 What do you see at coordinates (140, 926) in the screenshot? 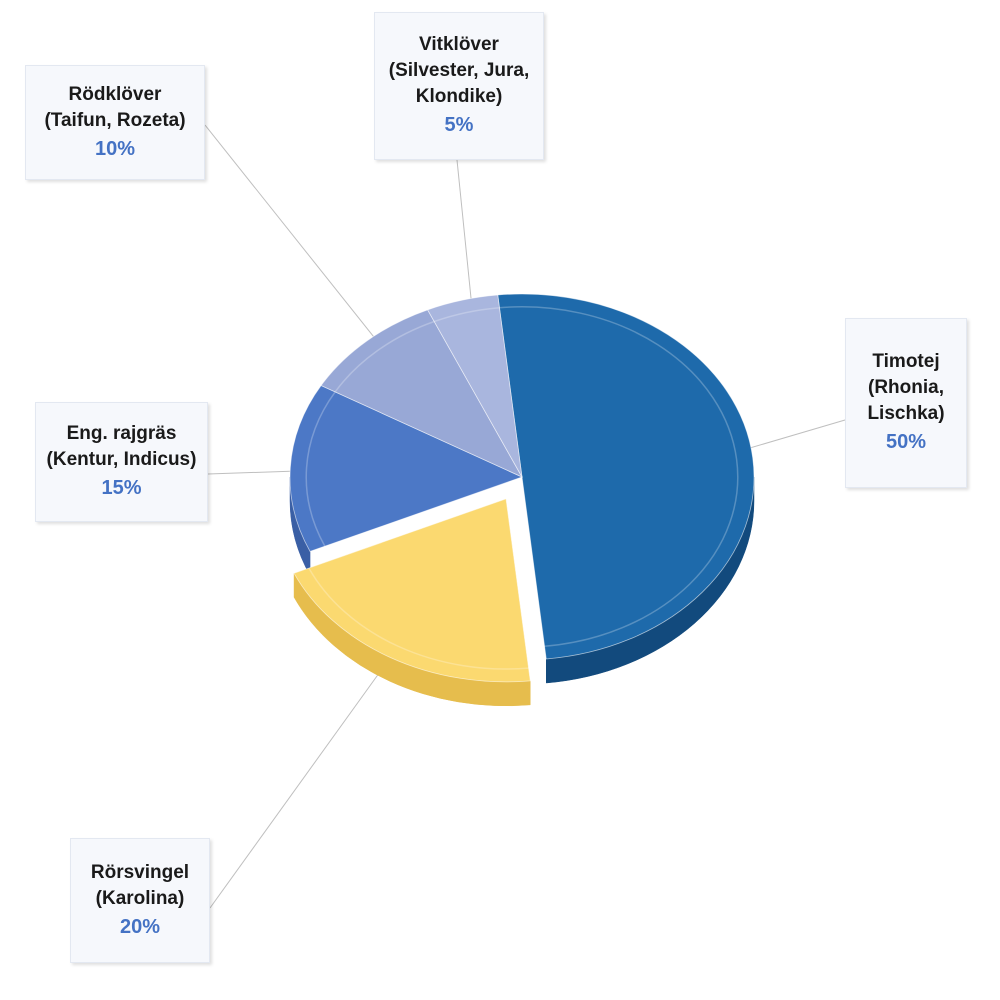
I see `label-percent: 20%` at bounding box center [140, 926].